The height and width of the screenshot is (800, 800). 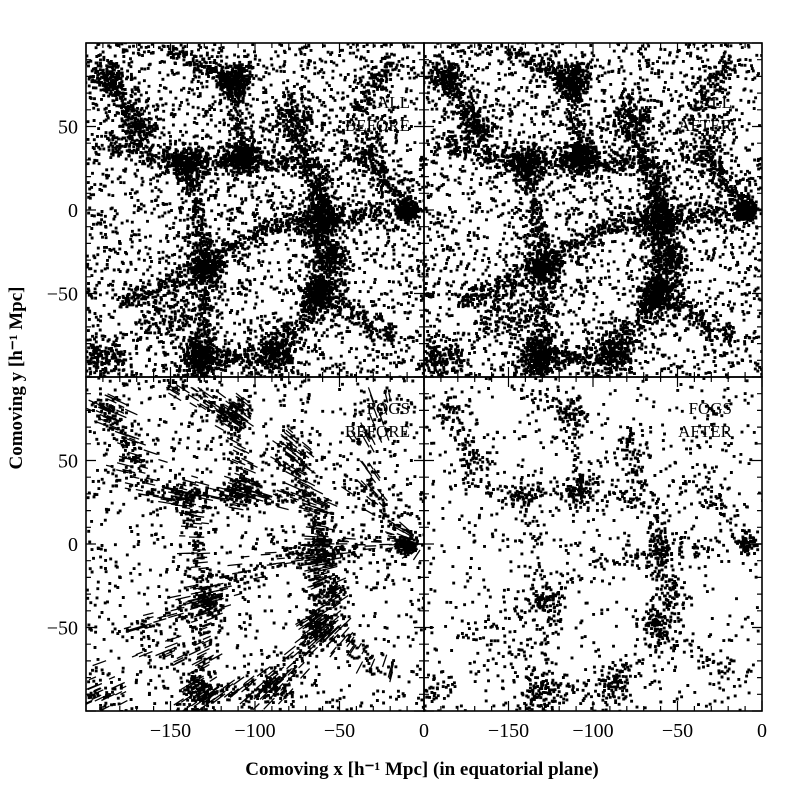 I want to click on panel-label-fogs-before-line1: FOGS, so click(x=388, y=408).